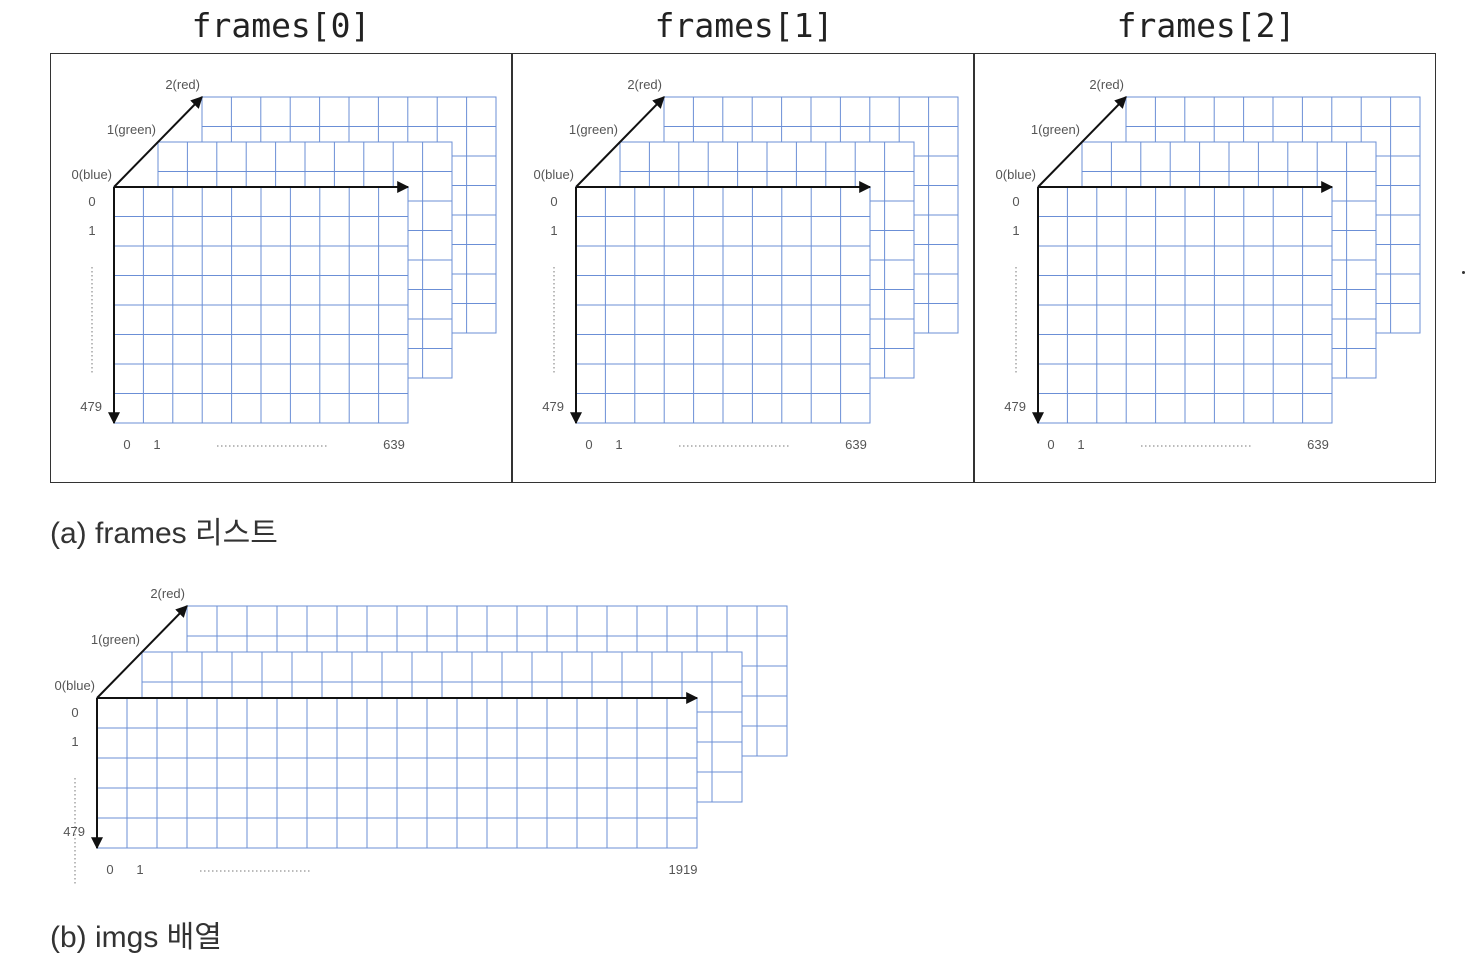 The image size is (1474, 956). I want to click on frame-2-title: frames[2], so click(1206, 25).